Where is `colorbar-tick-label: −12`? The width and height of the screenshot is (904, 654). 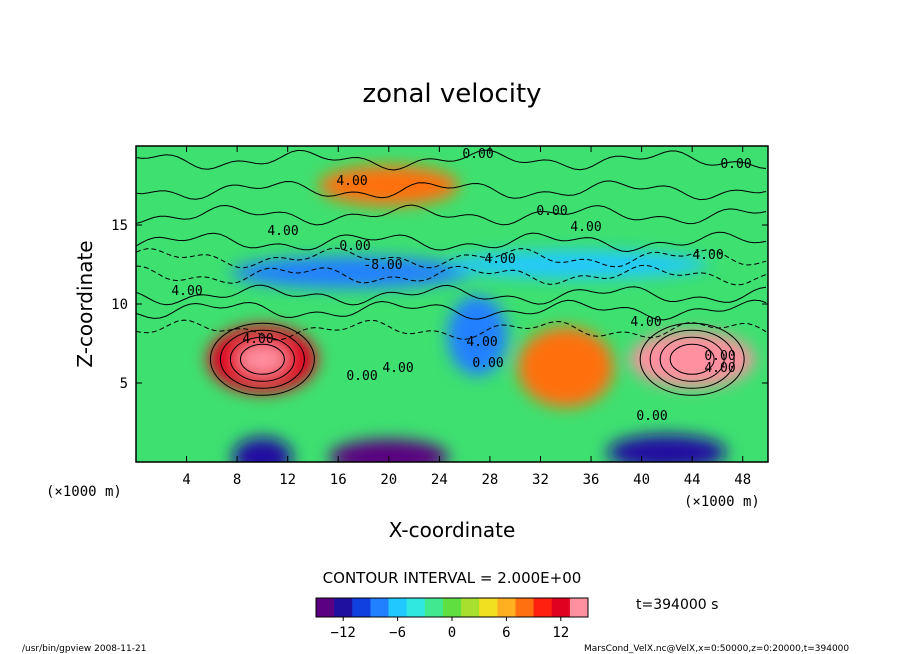
colorbar-tick-label: −12 is located at coordinates (343, 633).